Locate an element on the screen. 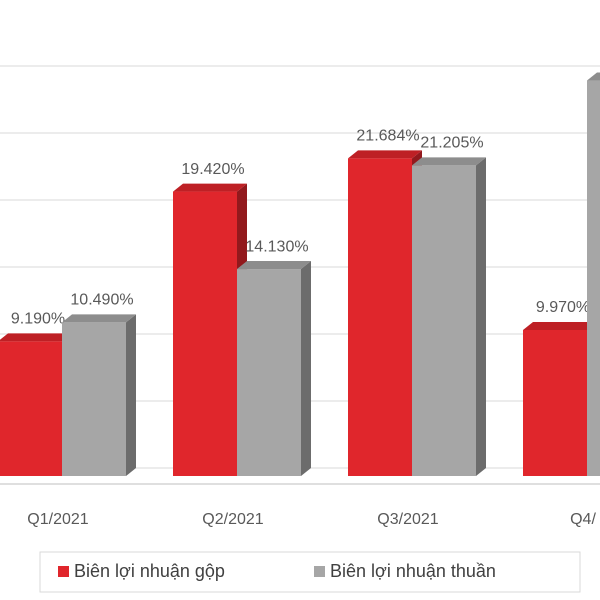 The image size is (600, 600). x-tick-label: Q4/ is located at coordinates (583, 519).